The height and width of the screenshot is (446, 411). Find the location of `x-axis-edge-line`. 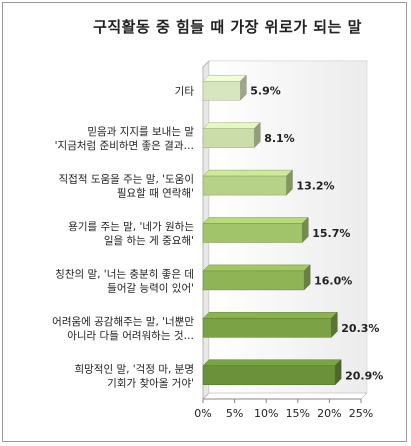

x-axis-edge-line is located at coordinates (364, 396).